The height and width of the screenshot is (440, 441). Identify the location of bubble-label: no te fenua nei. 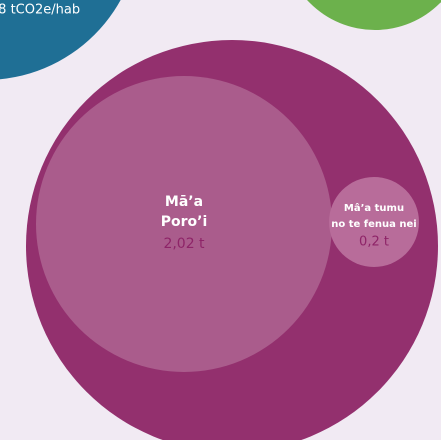
(373, 224).